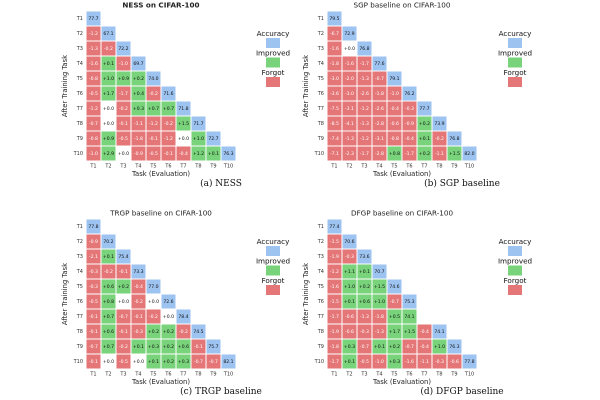 This screenshot has height=400, width=600. I want to click on cell-value: 71.8, so click(183, 109).